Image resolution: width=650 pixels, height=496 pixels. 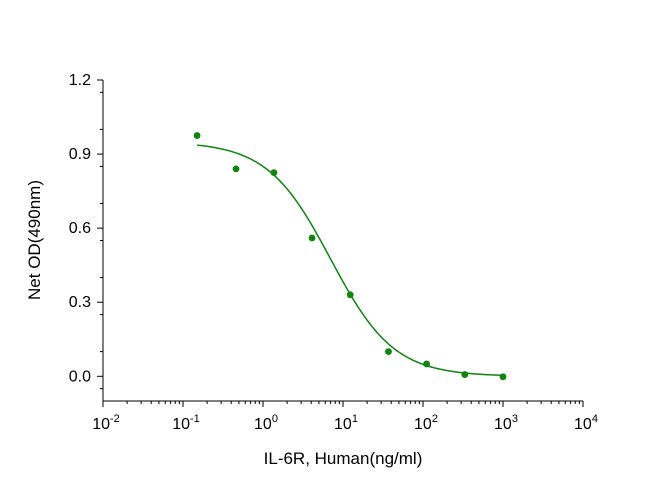 I want to click on x-tick-label: 10³, so click(x=506, y=423).